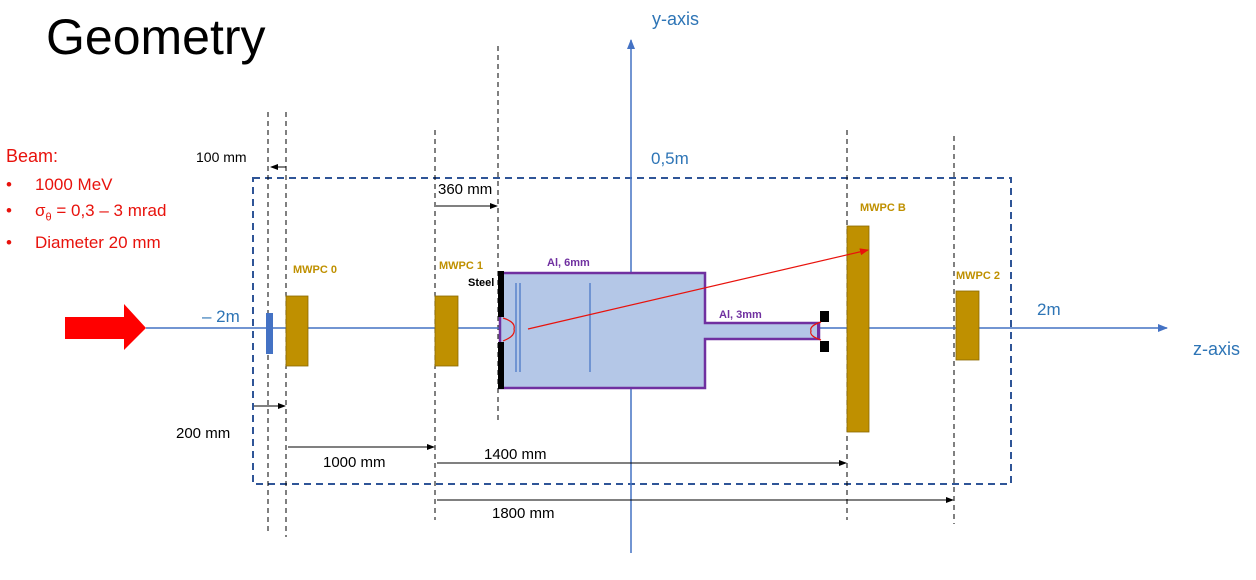 This screenshot has width=1256, height=580. Describe the element at coordinates (1049, 309) in the screenshot. I see `z-plus-2m-mark: 2m` at that location.